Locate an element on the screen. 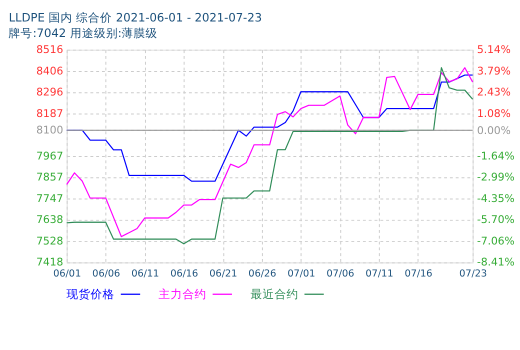  y-tick-label: 8187 is located at coordinates (50, 113).